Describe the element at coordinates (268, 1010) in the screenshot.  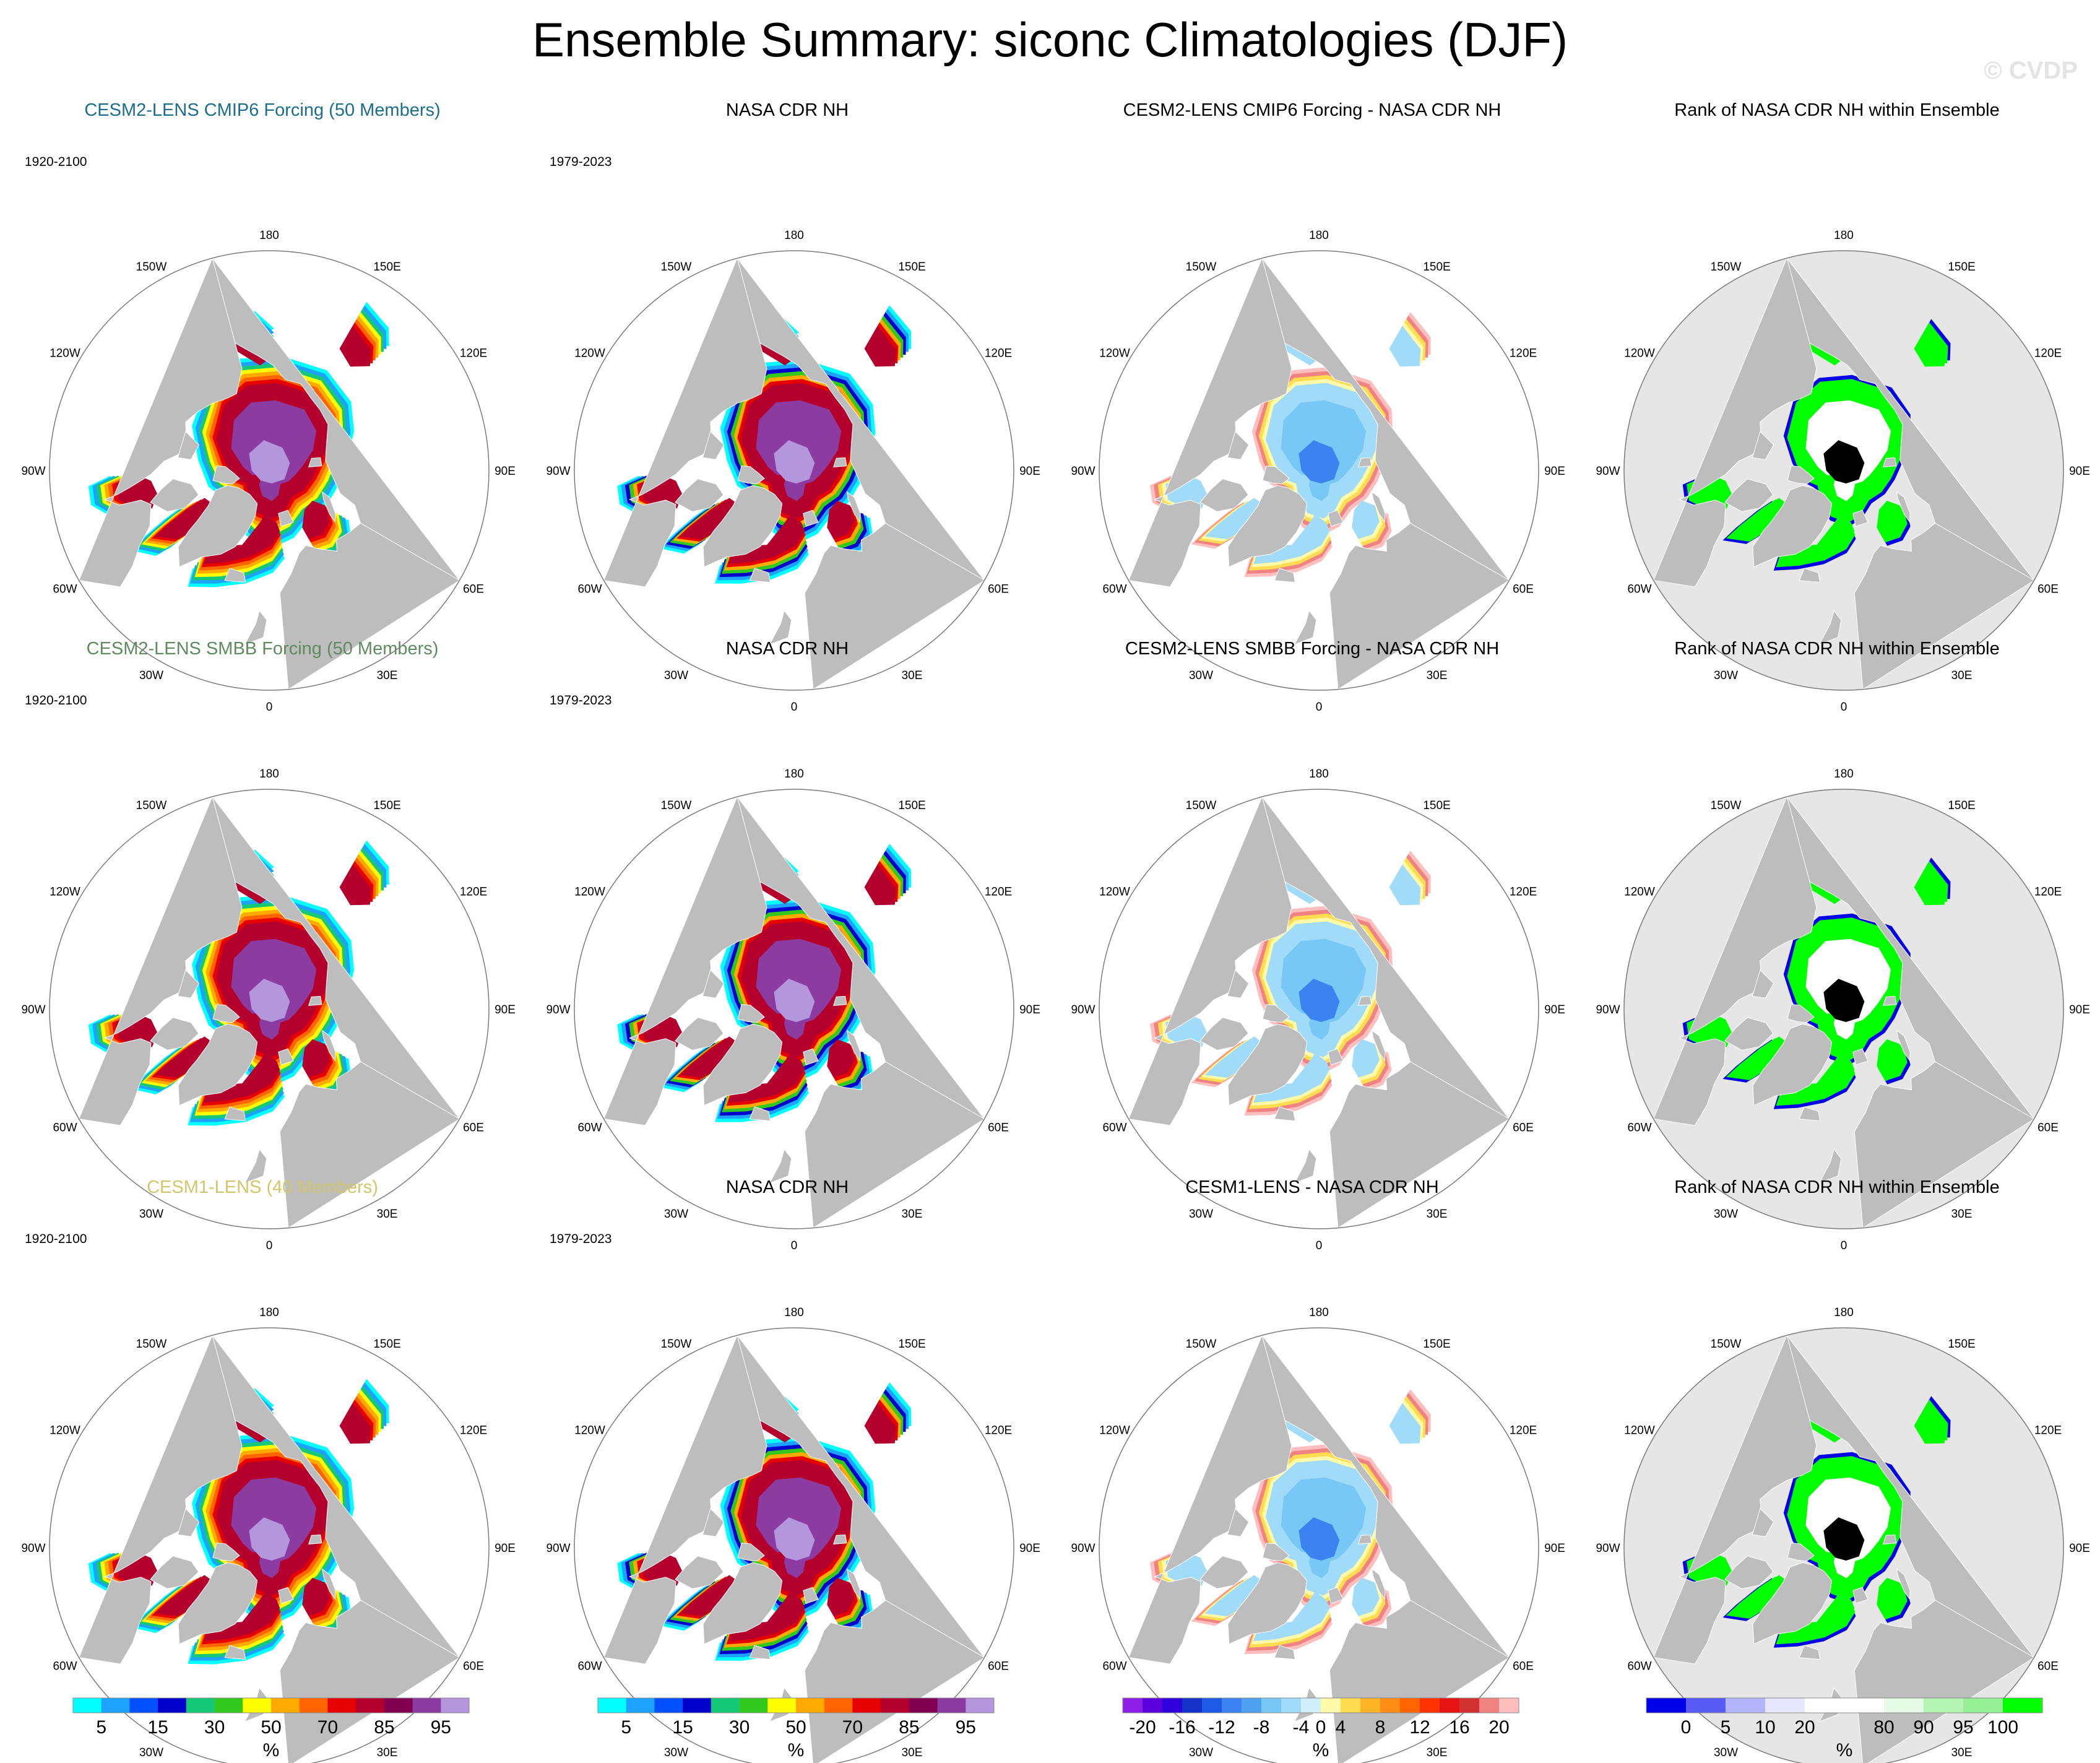
I see `polar-map: 180 150E 120E 90E 60E 30E 0 30W 60W 90W 120W 150W` at that location.